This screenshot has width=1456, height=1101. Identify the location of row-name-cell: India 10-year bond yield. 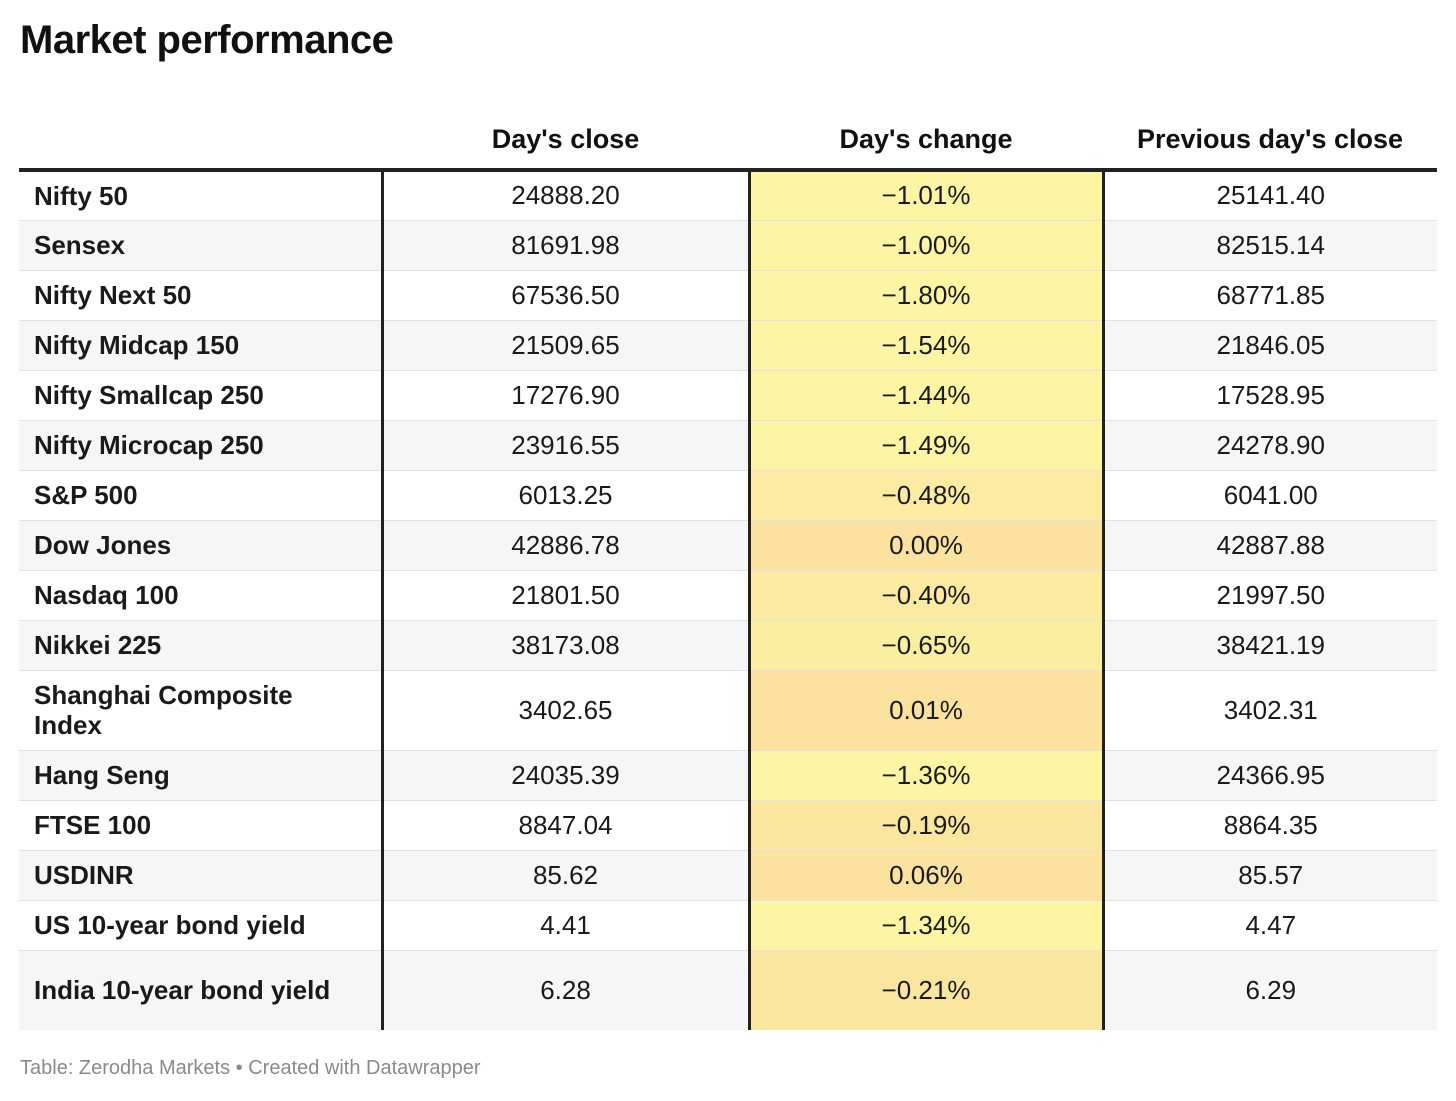
(201, 990).